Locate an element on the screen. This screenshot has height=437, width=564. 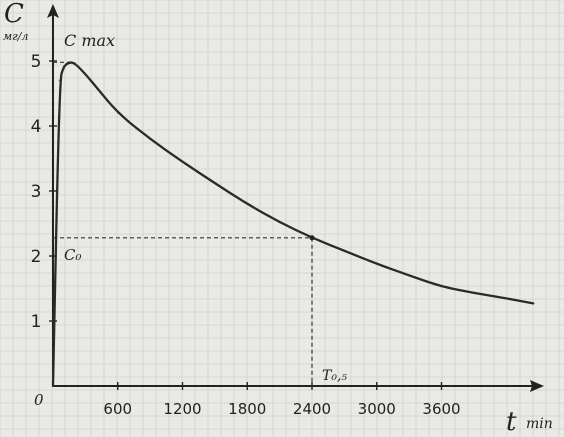
cmax-annotation: C max is located at coordinates (89, 40).